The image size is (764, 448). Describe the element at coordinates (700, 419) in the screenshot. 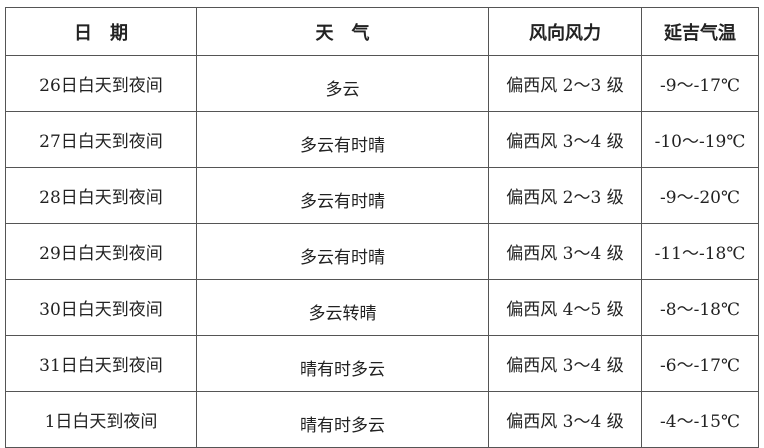

I see `temperature-cell: -4～-15℃` at that location.